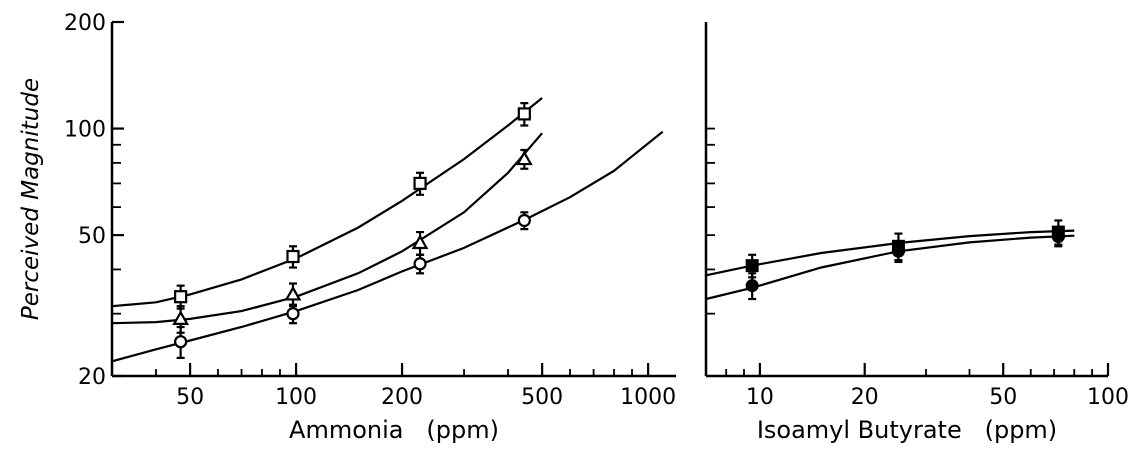 The image size is (1133, 449). What do you see at coordinates (85, 23) in the screenshot?
I see `left-y-tick-label: 200` at bounding box center [85, 23].